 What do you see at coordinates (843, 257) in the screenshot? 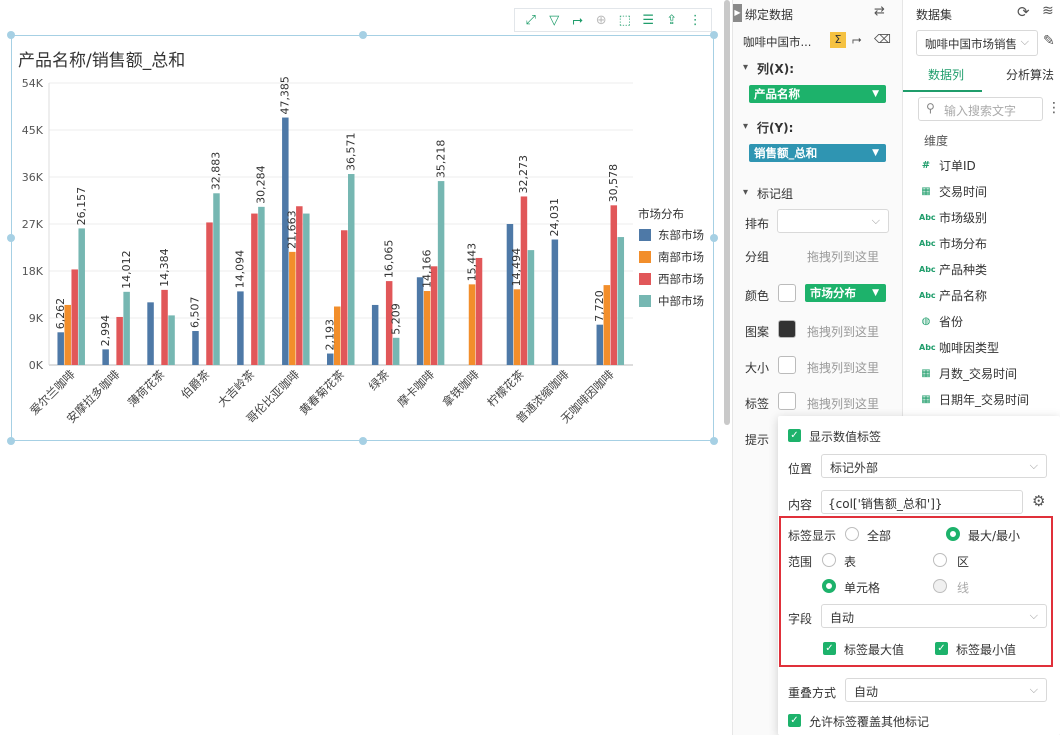
I see `group-drop-hint: 拖拽列到这里` at bounding box center [843, 257].